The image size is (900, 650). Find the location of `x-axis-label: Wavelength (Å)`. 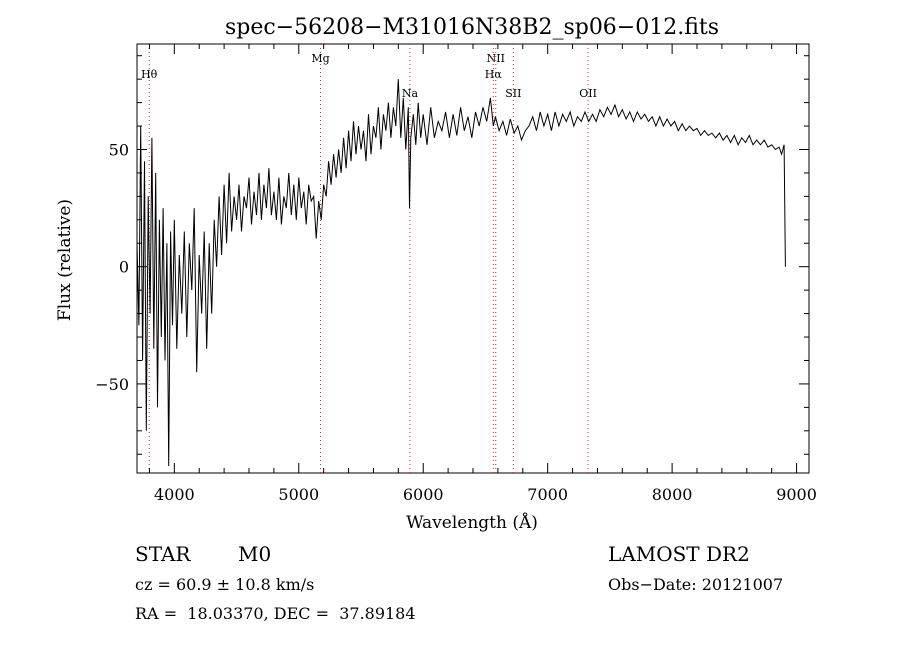

x-axis-label: Wavelength (Å) is located at coordinates (472, 522).